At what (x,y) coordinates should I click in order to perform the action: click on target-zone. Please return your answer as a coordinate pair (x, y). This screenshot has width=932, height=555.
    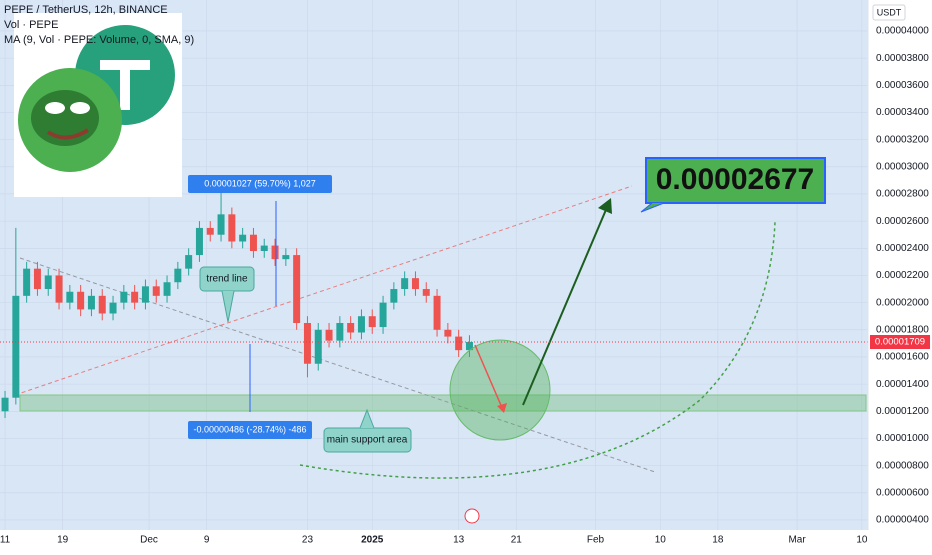
    Looking at the image, I should click on (500, 390).